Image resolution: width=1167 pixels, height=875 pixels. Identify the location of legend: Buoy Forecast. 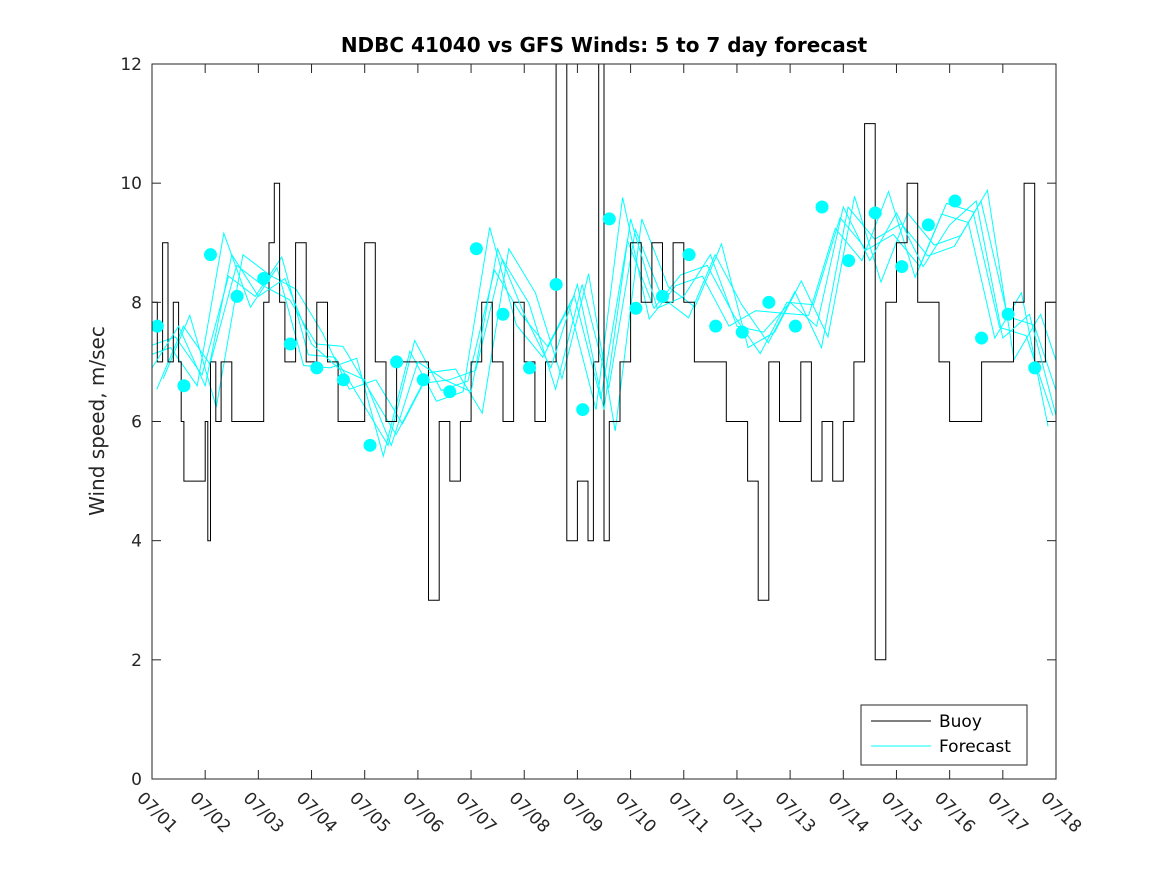
(944, 735).